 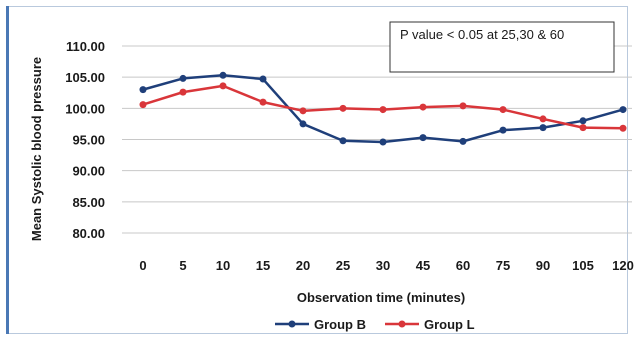 What do you see at coordinates (85, 77) in the screenshot?
I see `y-tick-label: 105.00` at bounding box center [85, 77].